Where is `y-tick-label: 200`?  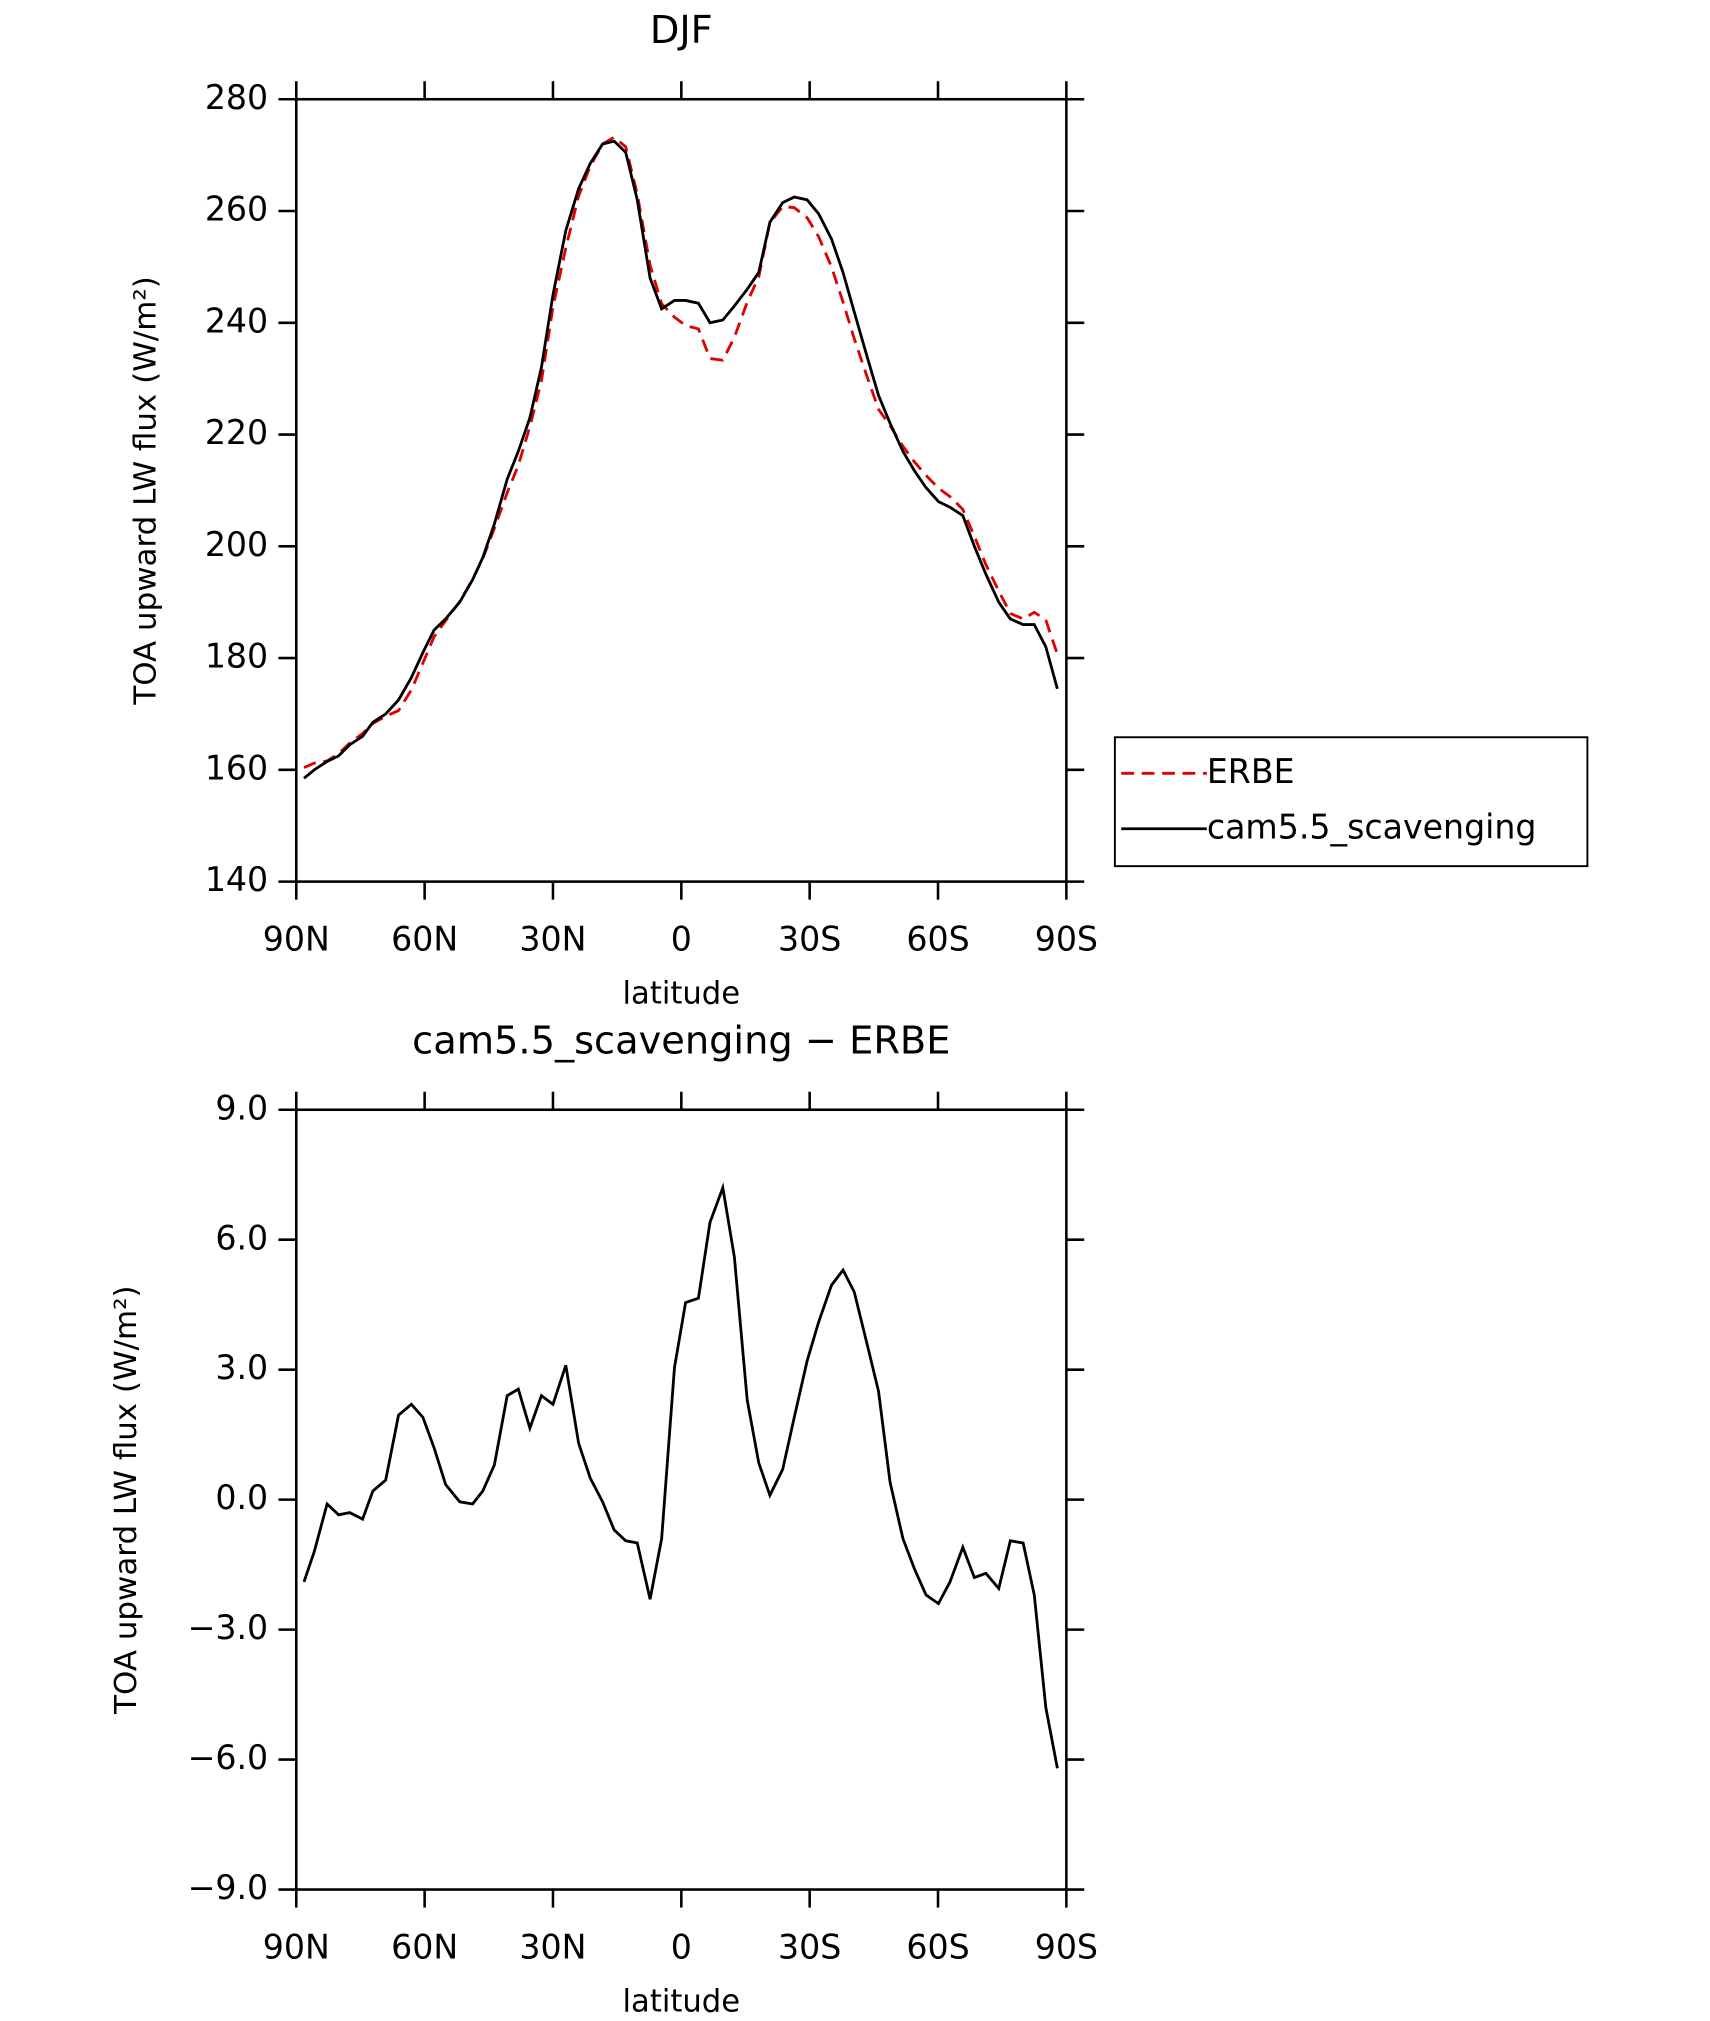
y-tick-label: 200 is located at coordinates (236, 544).